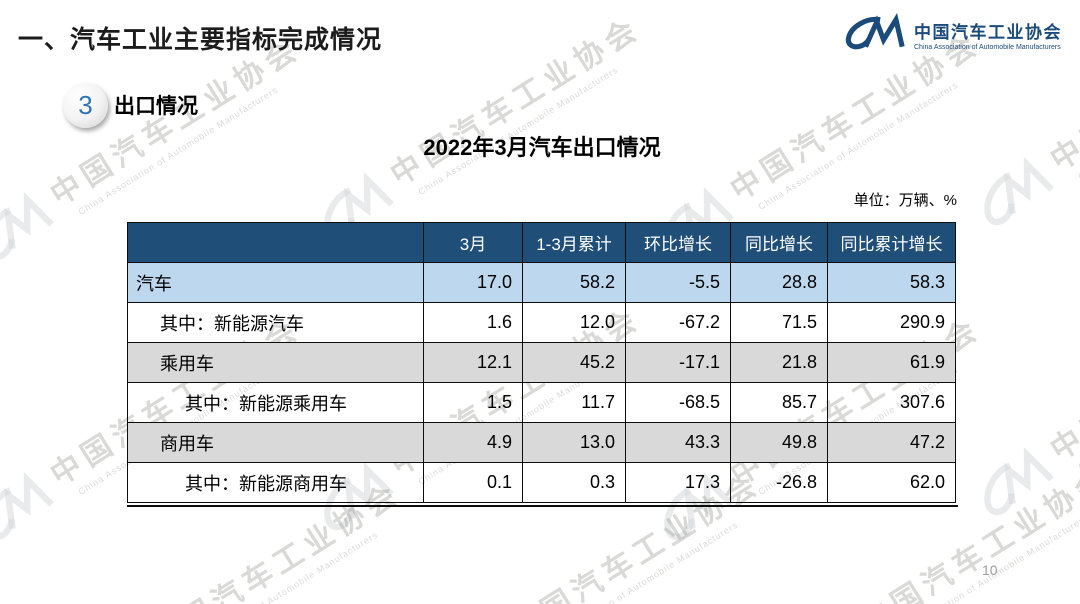 The height and width of the screenshot is (604, 1080). I want to click on value-cell: 17.3, so click(678, 482).